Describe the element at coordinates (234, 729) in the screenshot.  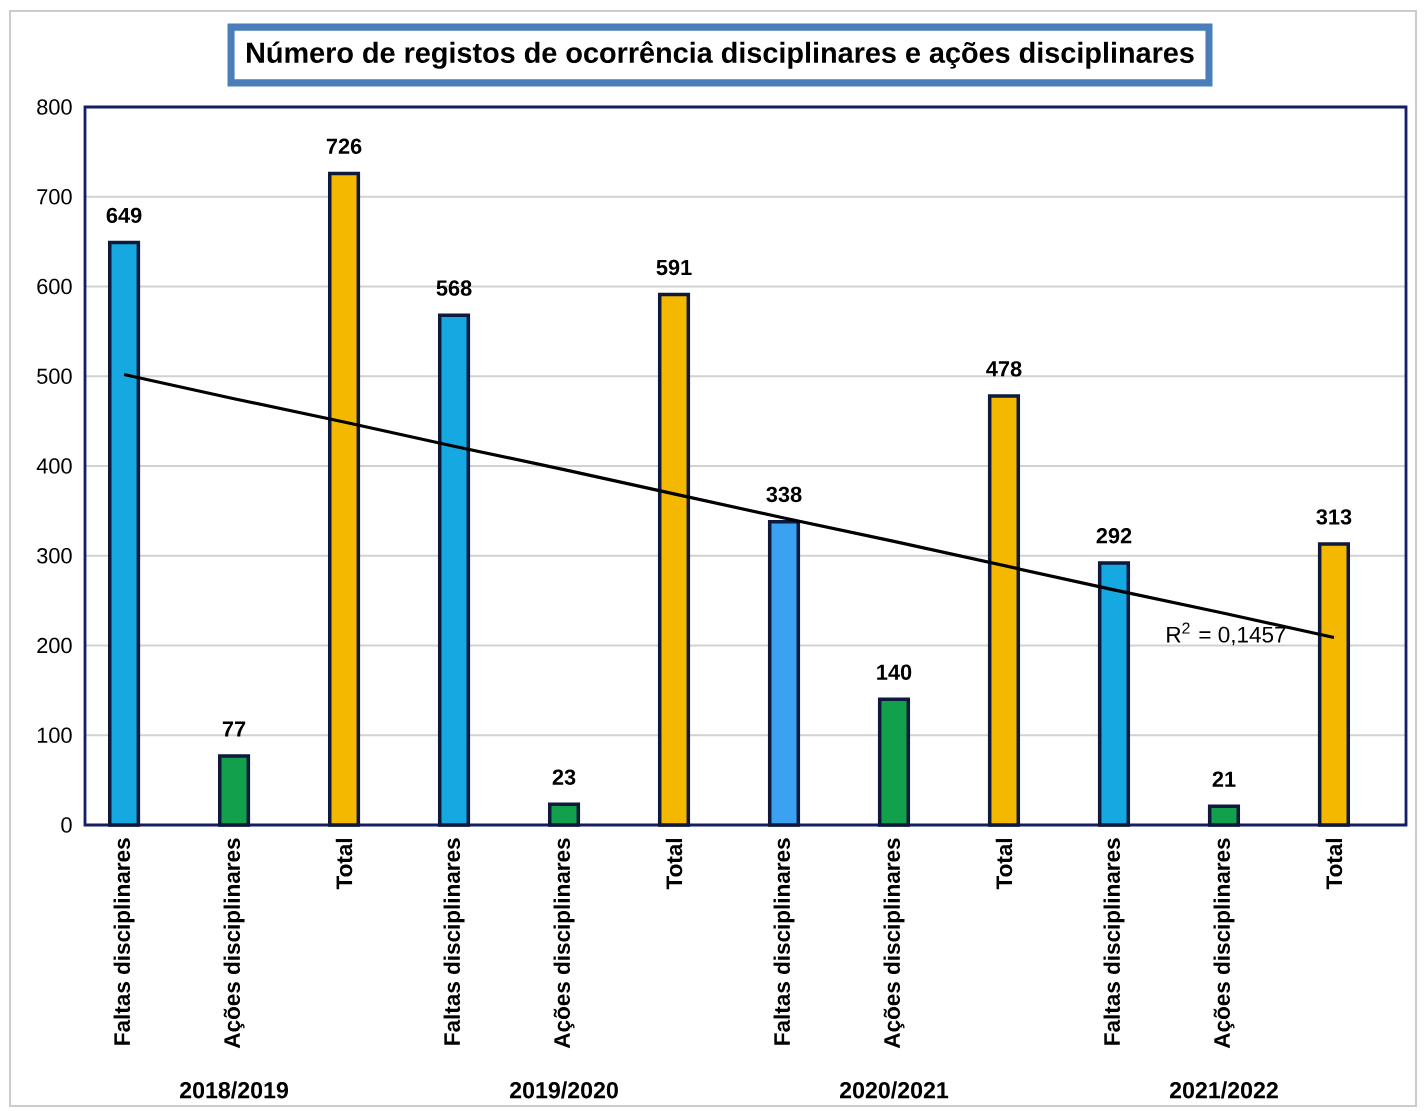
I see `data-label: 77` at that location.